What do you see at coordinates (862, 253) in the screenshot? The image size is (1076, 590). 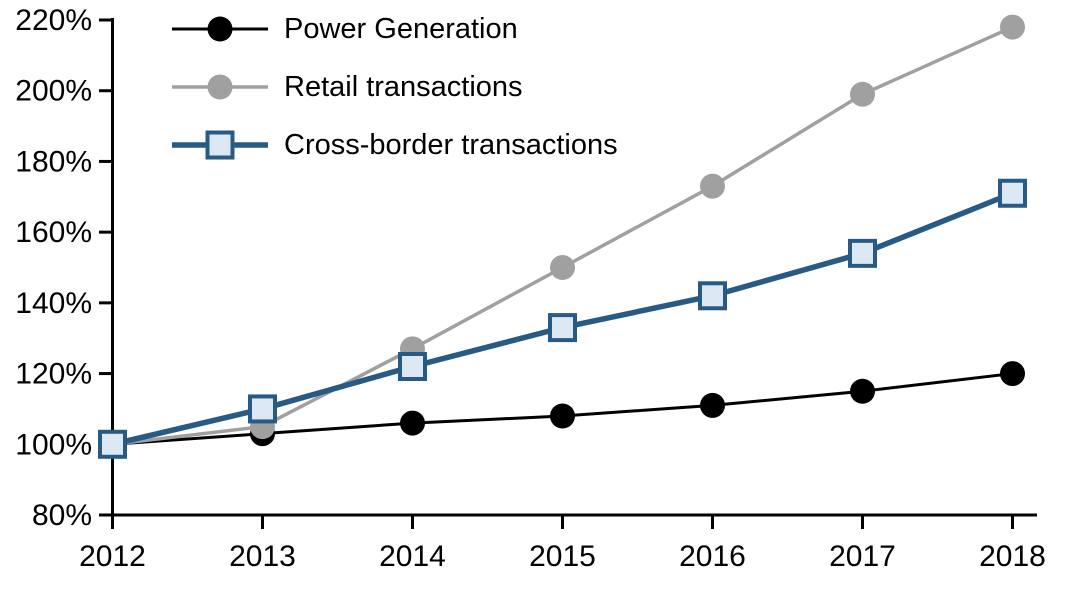 I see `series-cross-border-transactions-2017-marker` at bounding box center [862, 253].